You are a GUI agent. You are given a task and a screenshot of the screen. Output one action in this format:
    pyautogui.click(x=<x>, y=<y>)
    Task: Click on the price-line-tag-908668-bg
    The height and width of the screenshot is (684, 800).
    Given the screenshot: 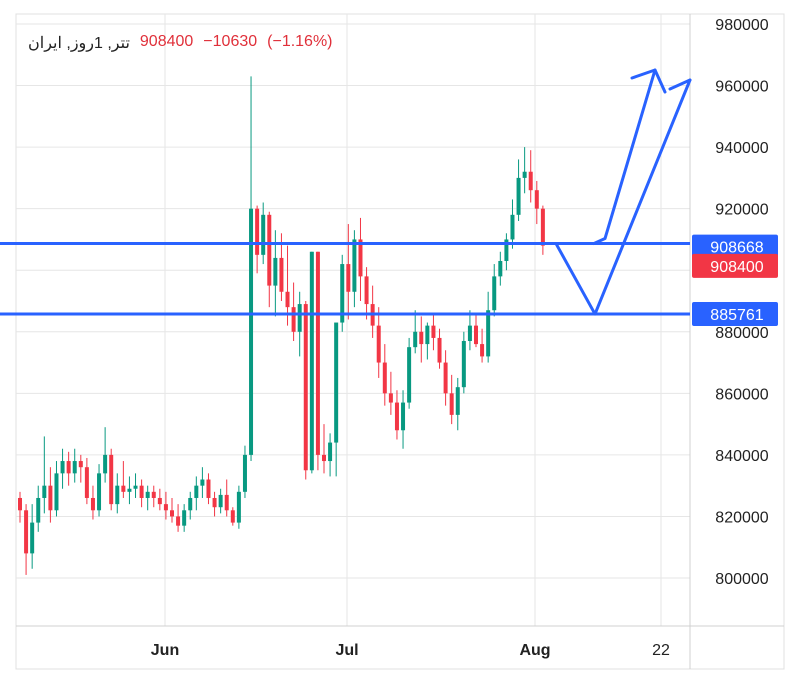 What is the action you would take?
    pyautogui.click(x=735, y=246)
    